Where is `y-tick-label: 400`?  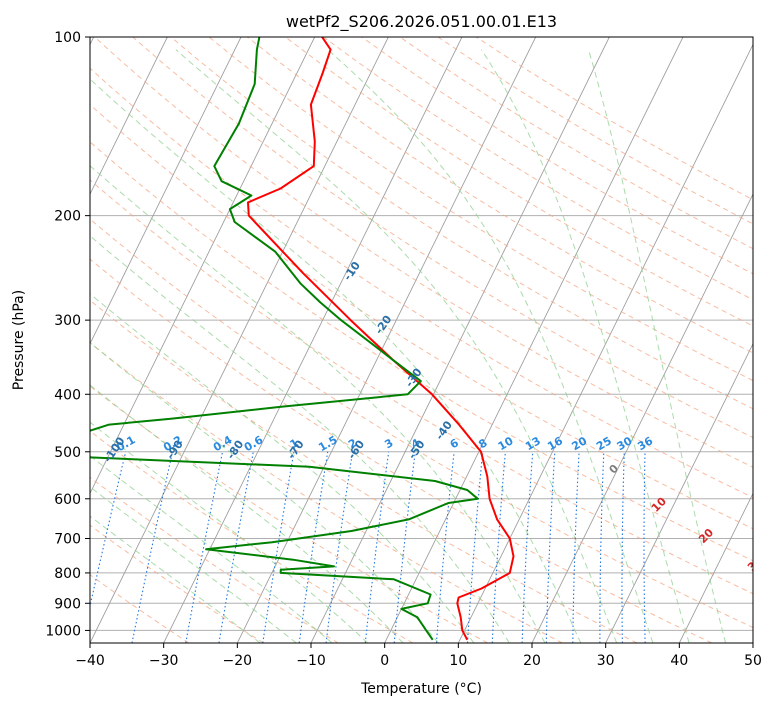
y-tick-label: 400 is located at coordinates (67, 395).